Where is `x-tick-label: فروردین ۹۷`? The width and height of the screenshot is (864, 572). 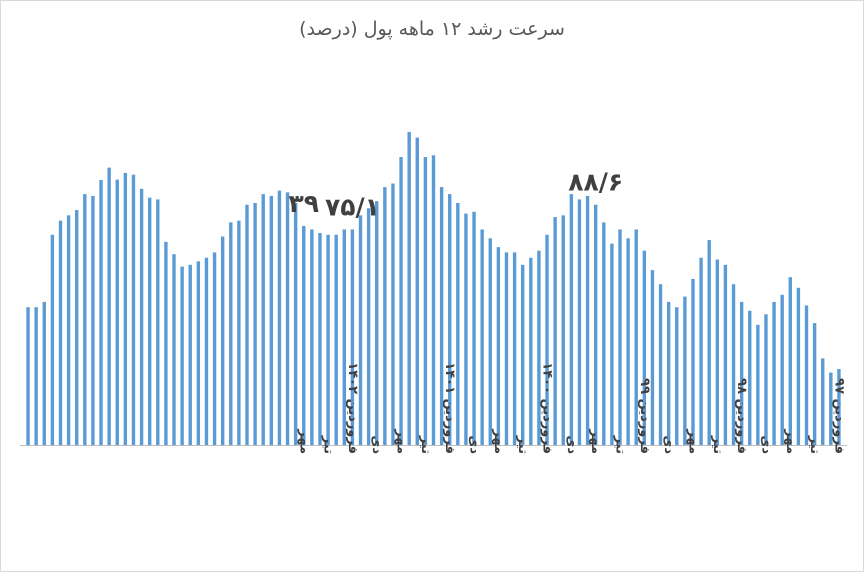 x-tick-label: فروردین ۹۷ is located at coordinates (838, 416).